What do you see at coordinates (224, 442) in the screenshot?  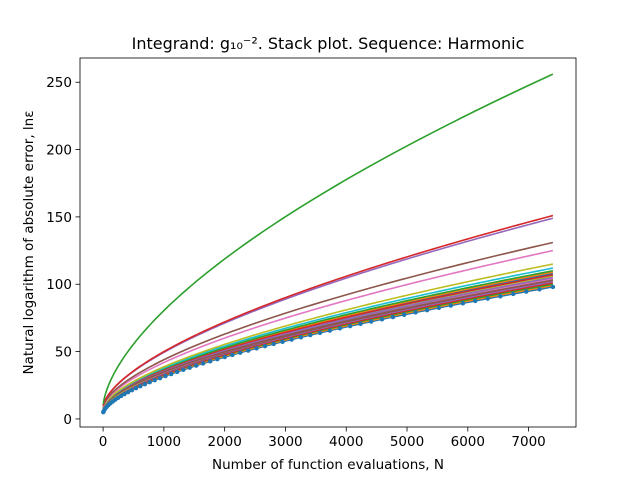 I see `x-tick-label: 2000` at bounding box center [224, 442].